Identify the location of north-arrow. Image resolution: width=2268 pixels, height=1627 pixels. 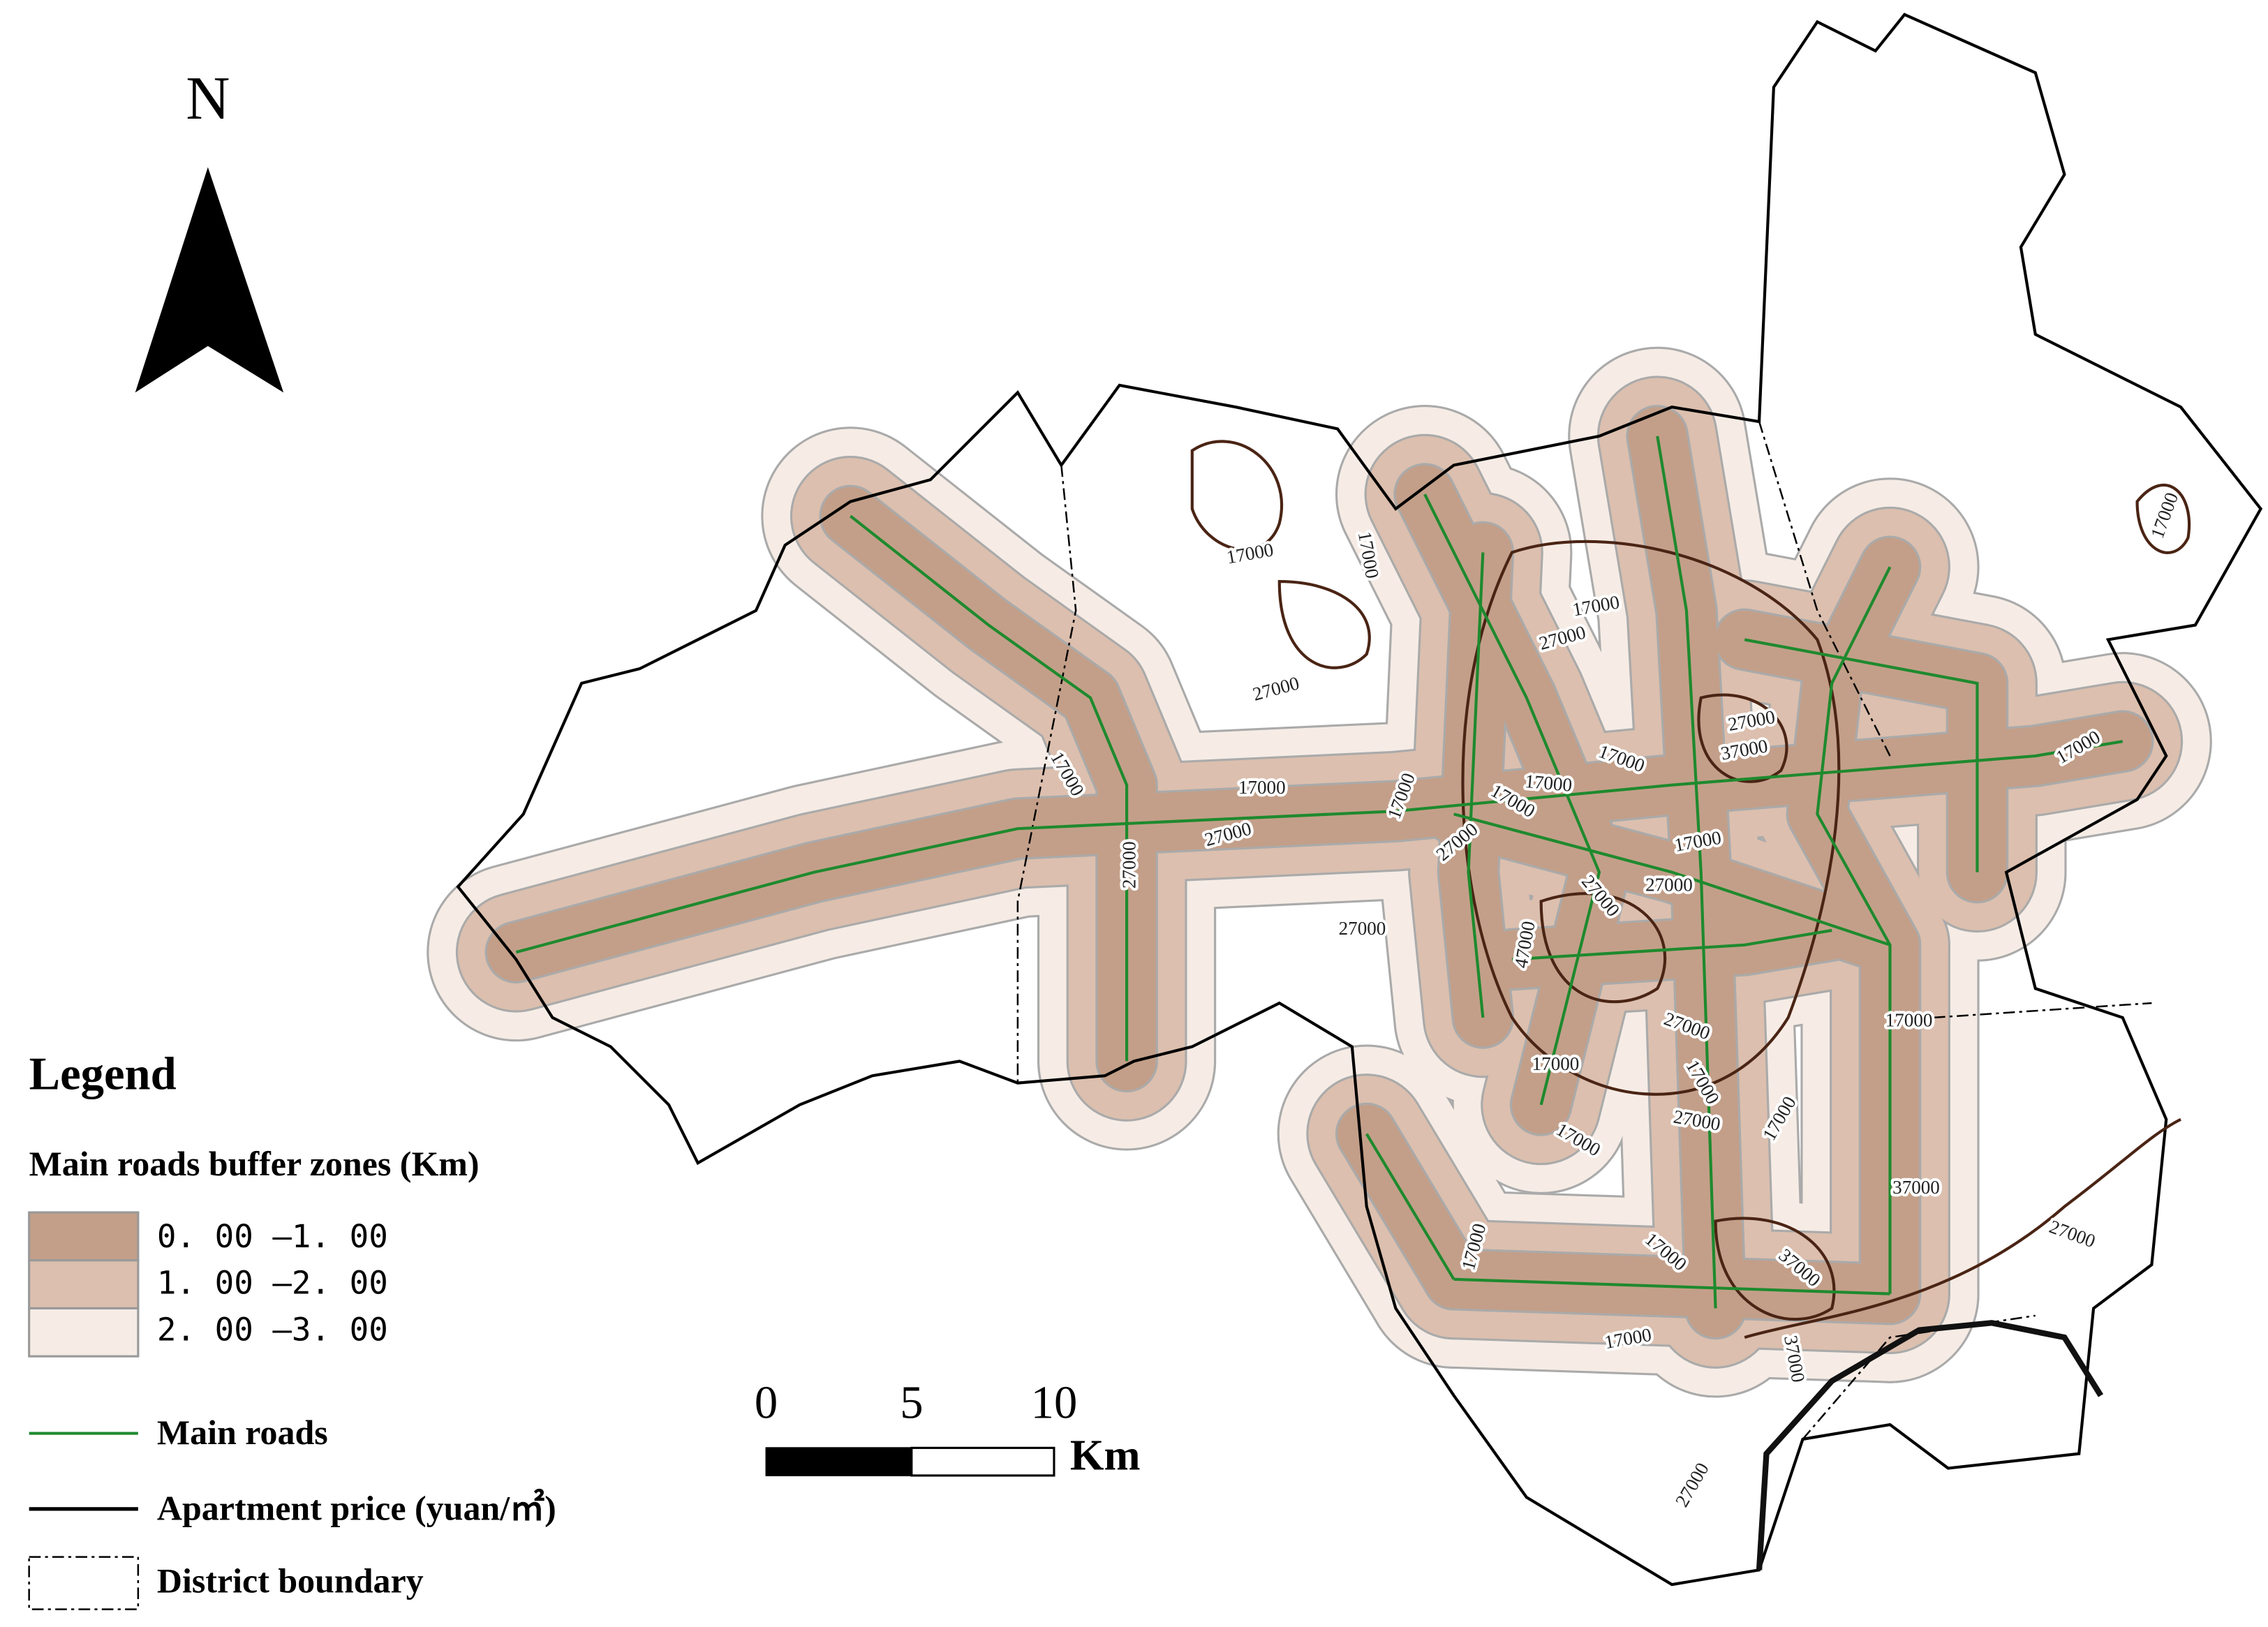
(209, 280).